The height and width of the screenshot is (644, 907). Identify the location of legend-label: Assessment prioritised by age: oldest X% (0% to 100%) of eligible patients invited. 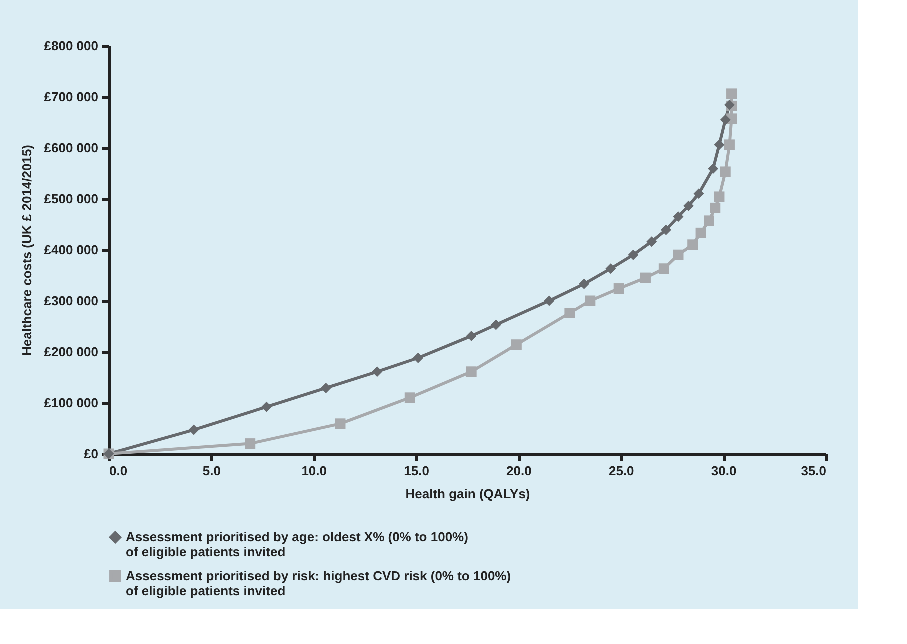
(297, 545).